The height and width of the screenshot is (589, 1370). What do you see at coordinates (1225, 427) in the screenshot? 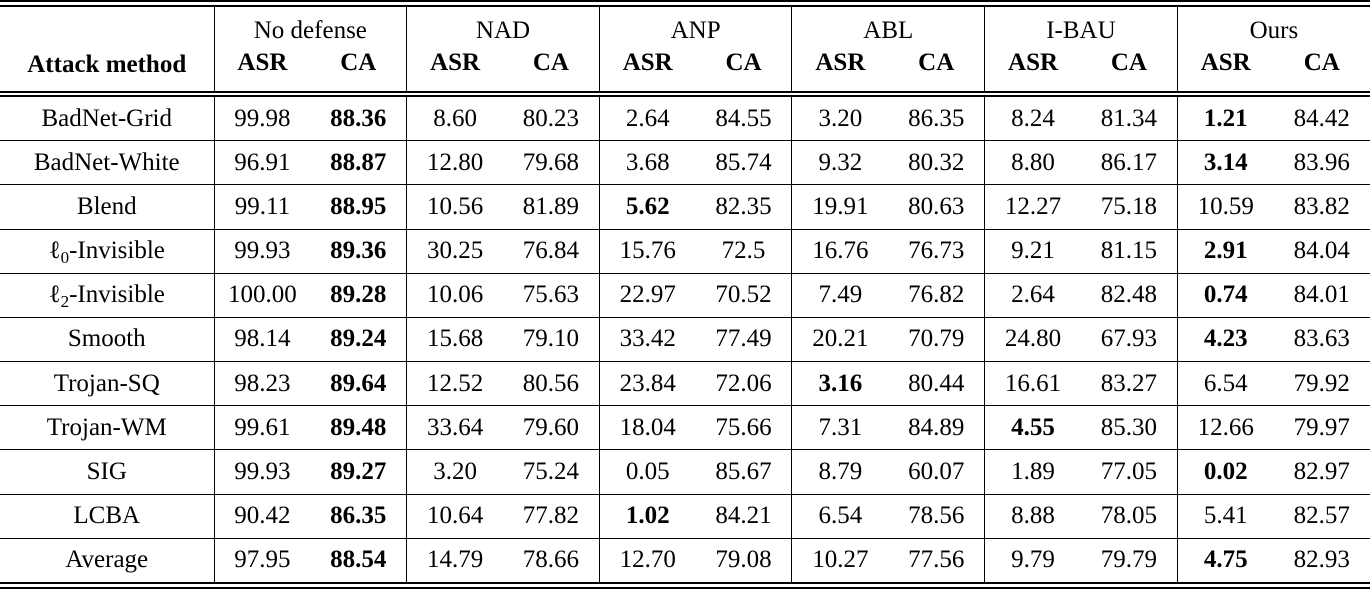
I see `value-cell: 12.66` at bounding box center [1225, 427].